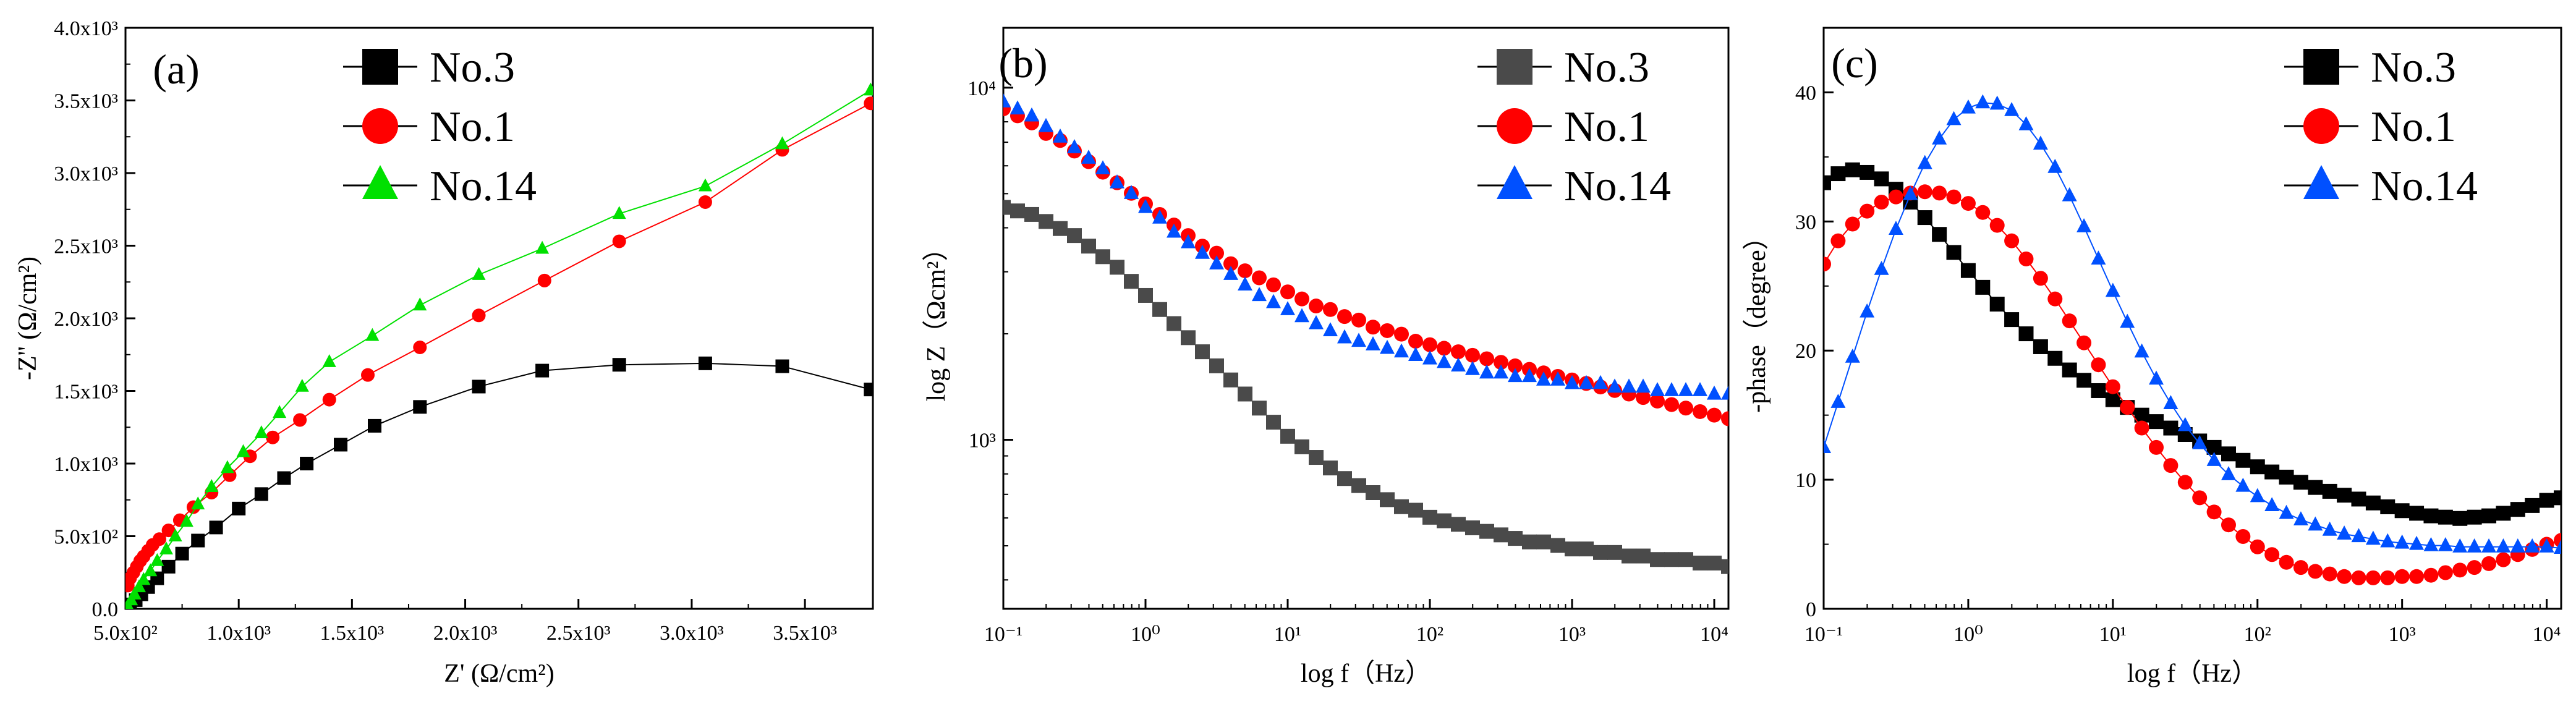 The height and width of the screenshot is (704, 2576). I want to click on y-tick-label: 10³, so click(982, 441).